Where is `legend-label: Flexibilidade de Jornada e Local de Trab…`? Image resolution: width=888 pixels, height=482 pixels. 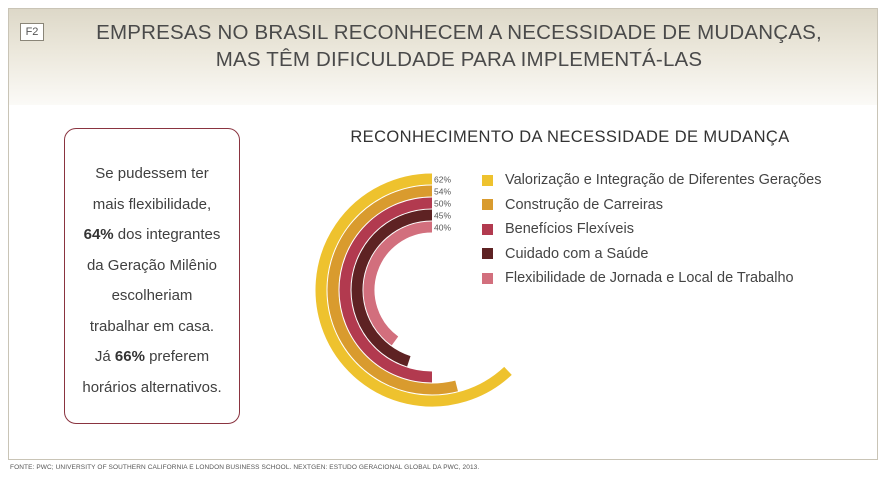 legend-label: Flexibilidade de Jornada e Local de Trab… is located at coordinates (649, 278).